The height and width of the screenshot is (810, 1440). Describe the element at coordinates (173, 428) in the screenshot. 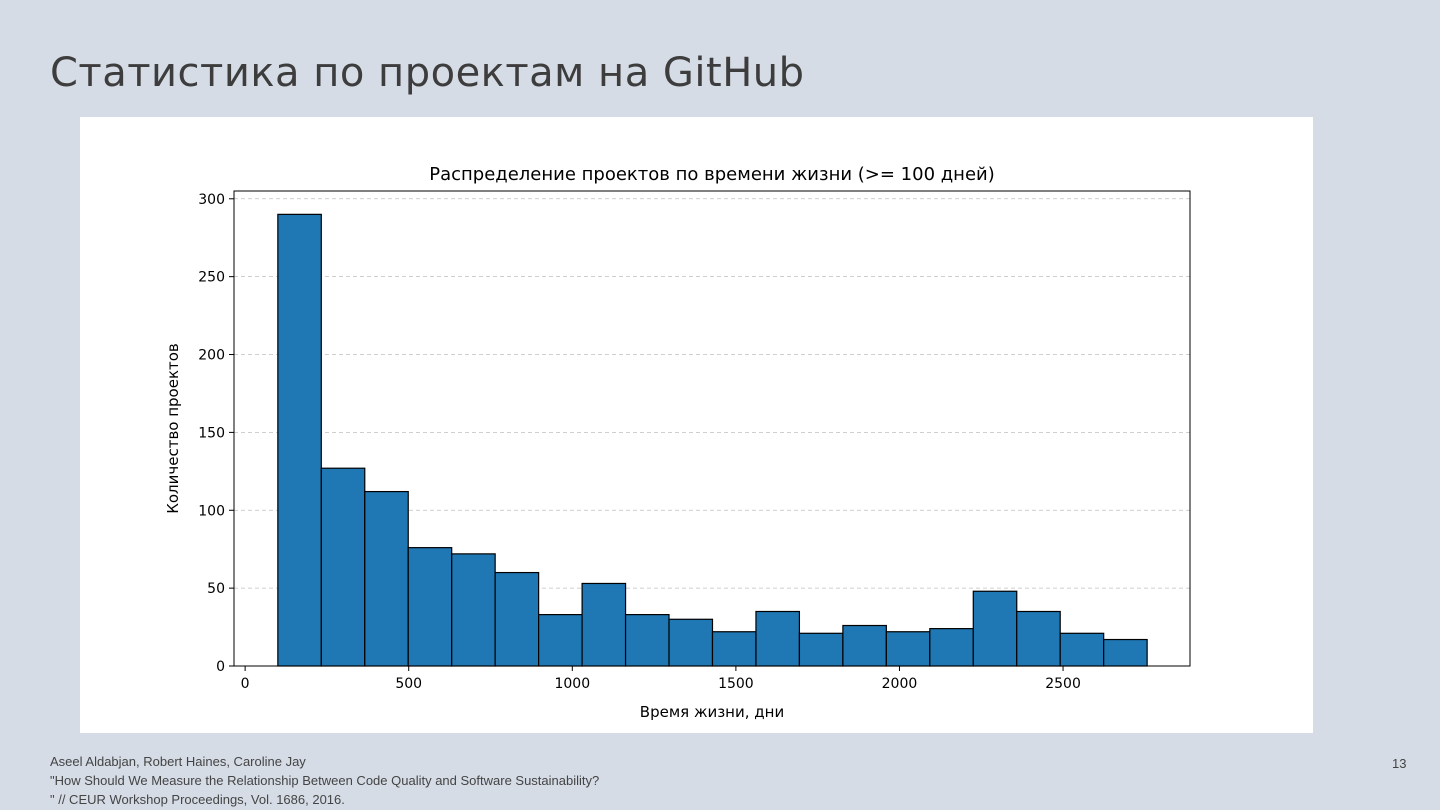

I see `y-axis-label: Количество проектов` at that location.